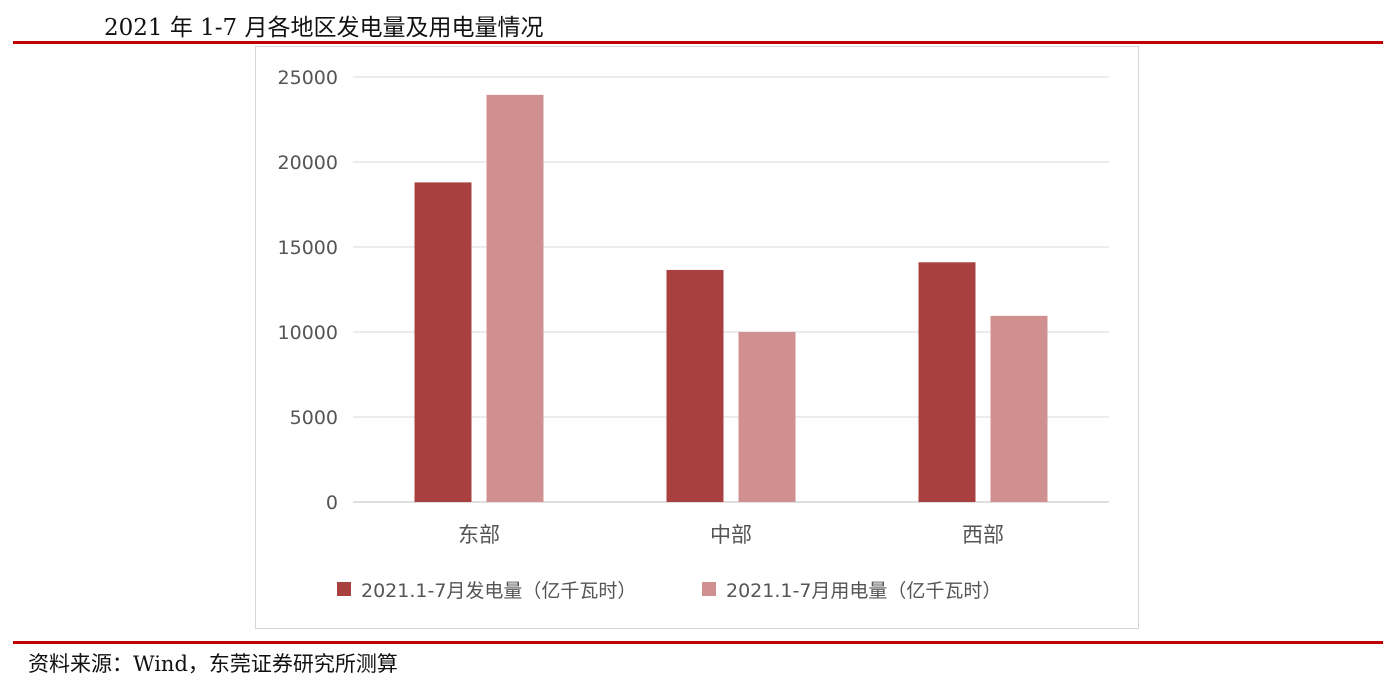  What do you see at coordinates (332, 503) in the screenshot?
I see `y-tick-label: 0` at bounding box center [332, 503].